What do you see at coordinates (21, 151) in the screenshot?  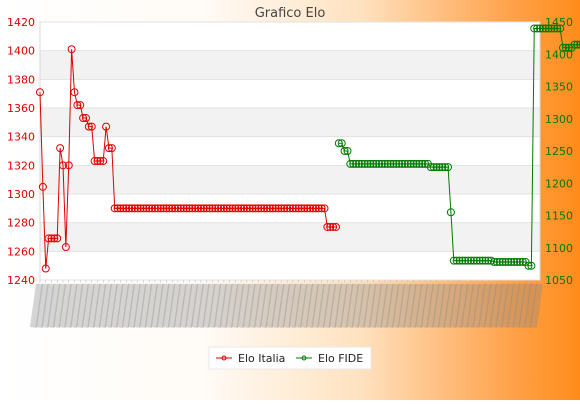 I see `left-y-axis: 1240 1260 1280 1300 1320 1340 1360 1380 1400 1420` at bounding box center [21, 151].